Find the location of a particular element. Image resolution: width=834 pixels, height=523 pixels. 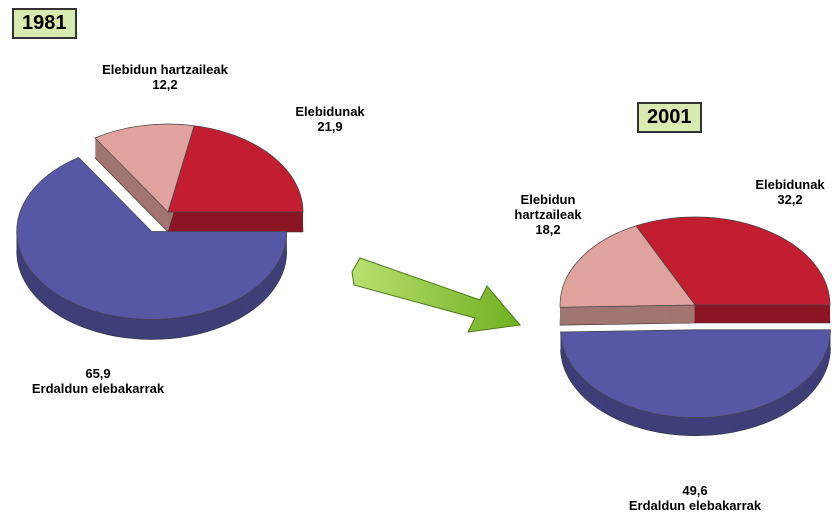

value-label: 18,2 is located at coordinates (548, 229).